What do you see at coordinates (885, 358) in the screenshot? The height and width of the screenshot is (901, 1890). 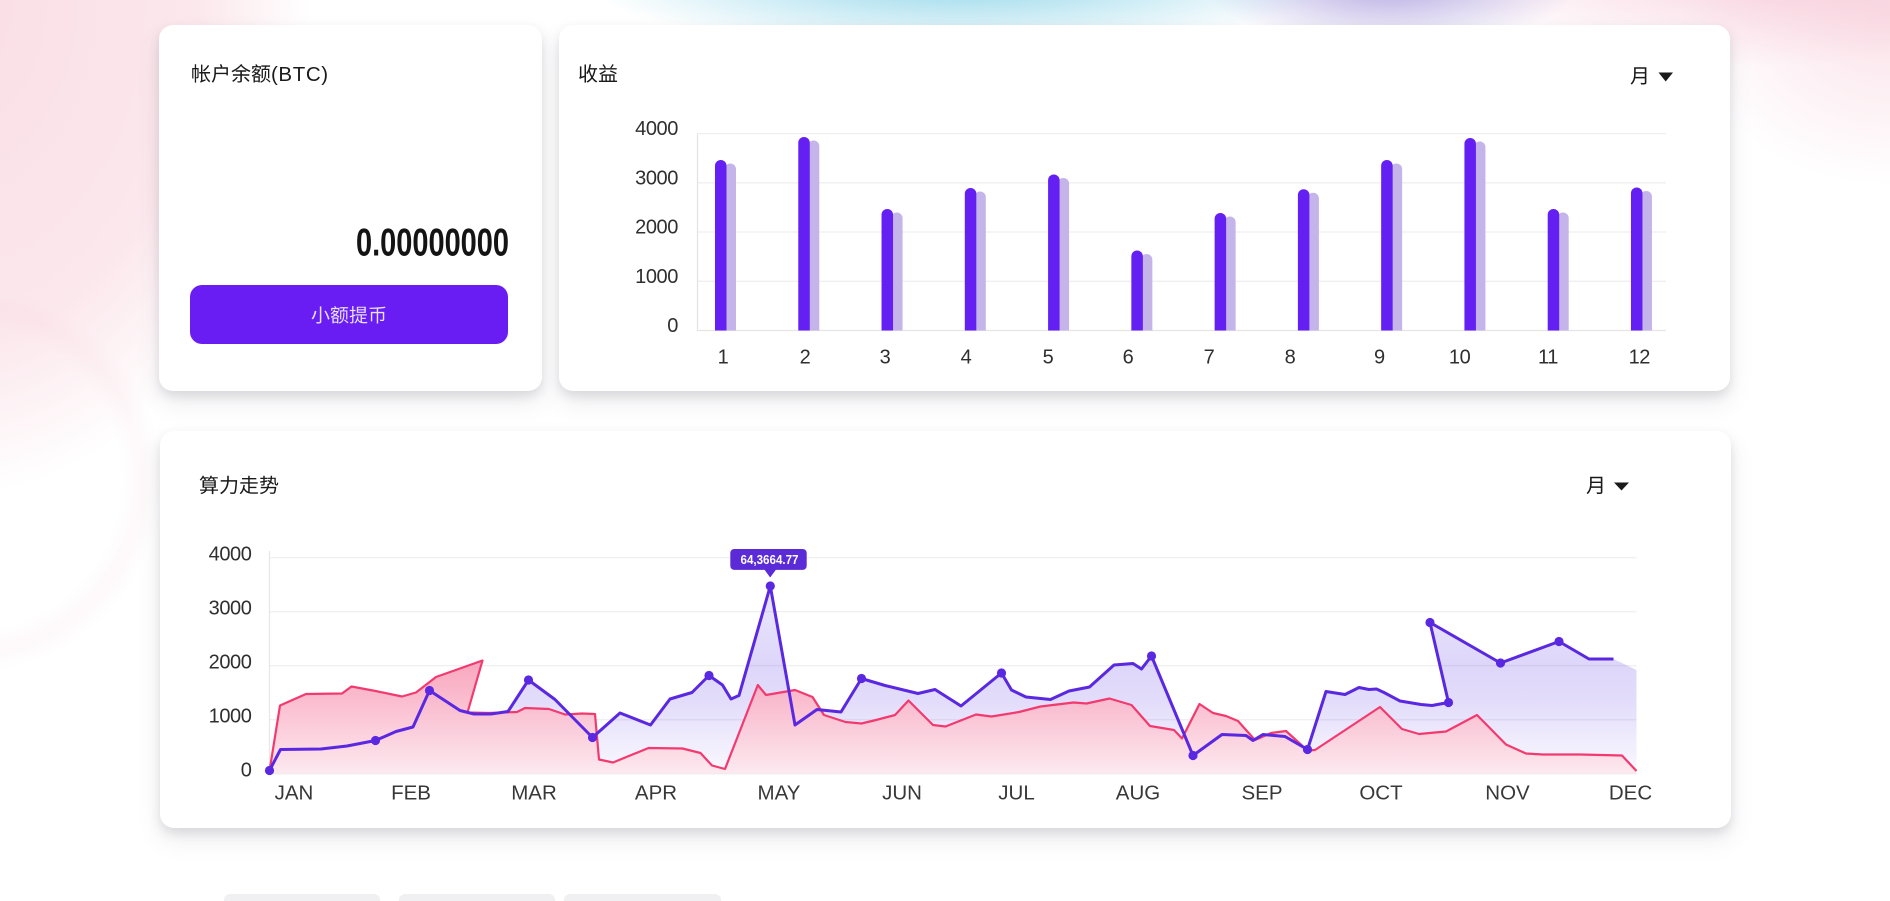 I see `svg-text: 3` at bounding box center [885, 358].